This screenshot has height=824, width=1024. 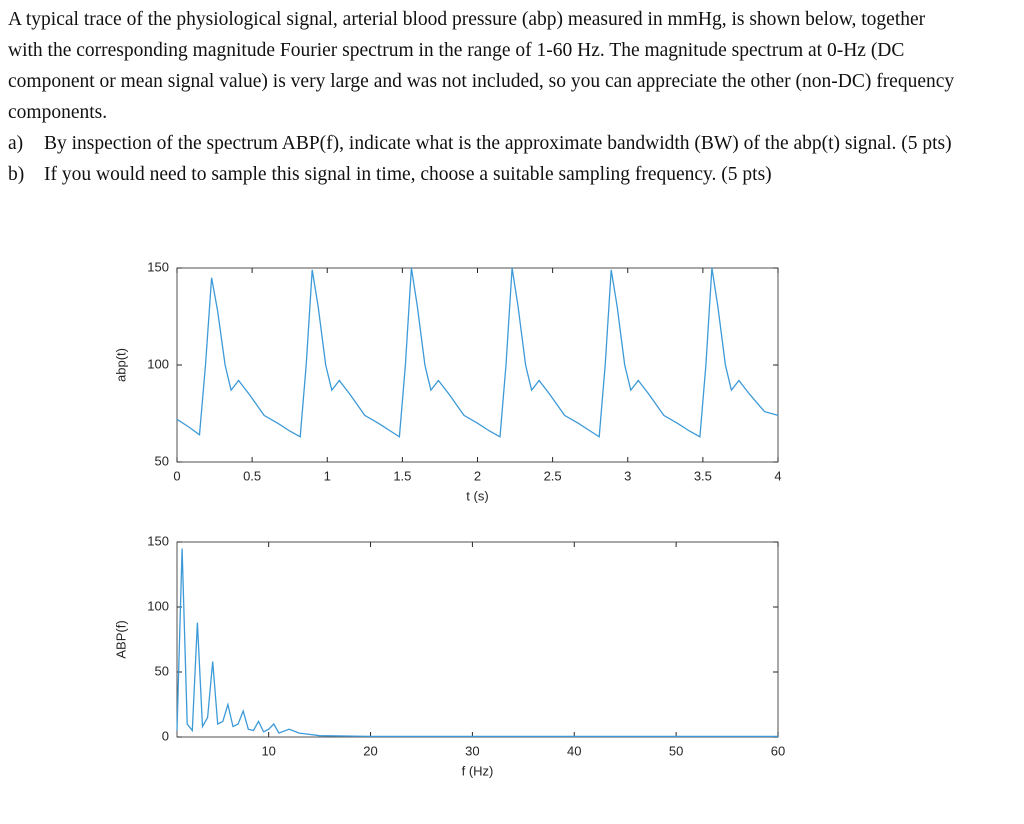 What do you see at coordinates (176, 475) in the screenshot?
I see `x-tick-label: 0` at bounding box center [176, 475].